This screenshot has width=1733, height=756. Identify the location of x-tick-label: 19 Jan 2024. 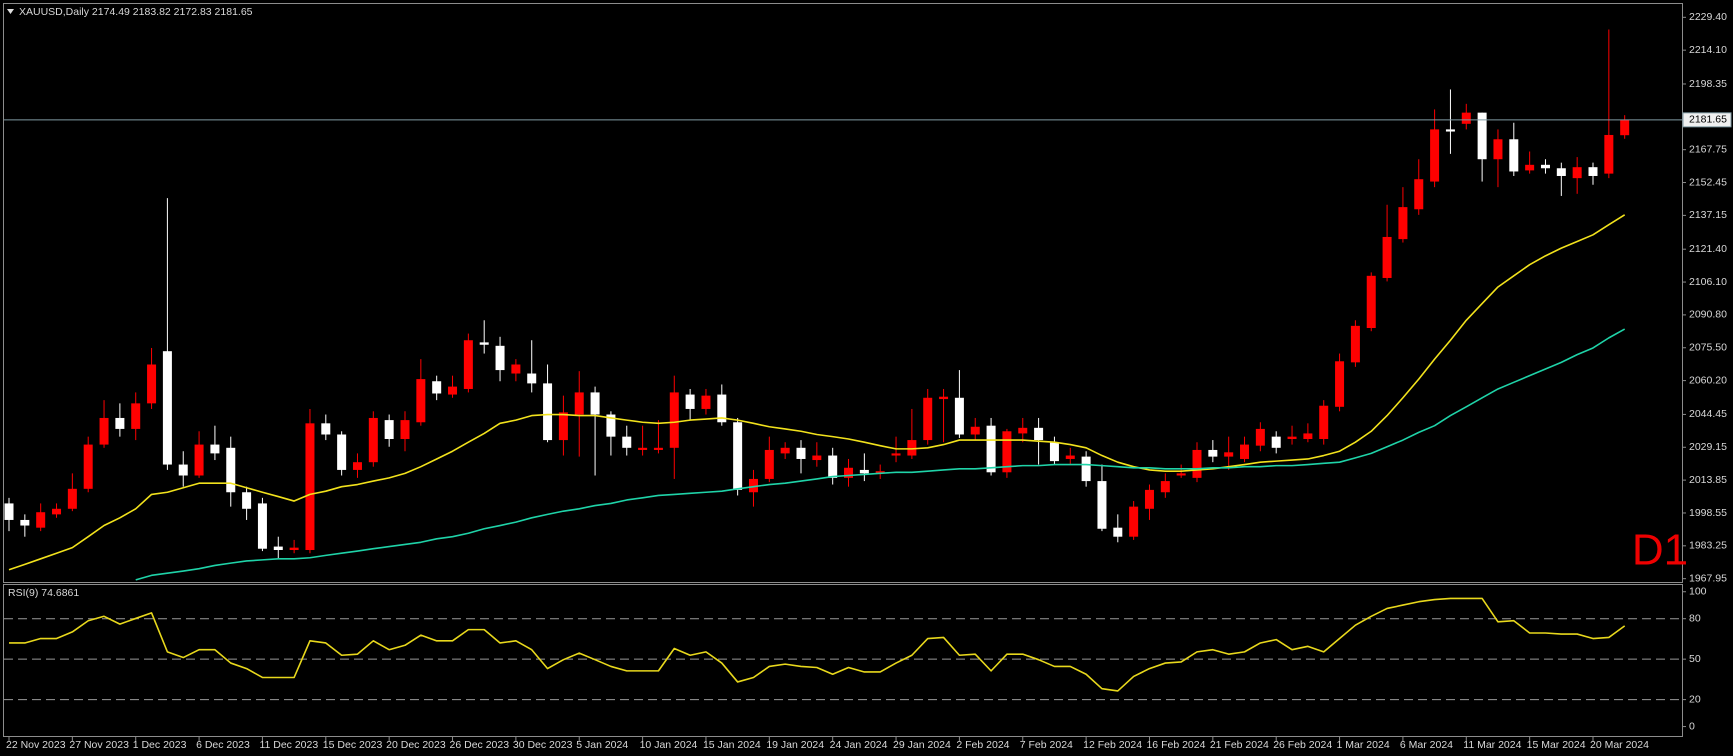
(795, 745).